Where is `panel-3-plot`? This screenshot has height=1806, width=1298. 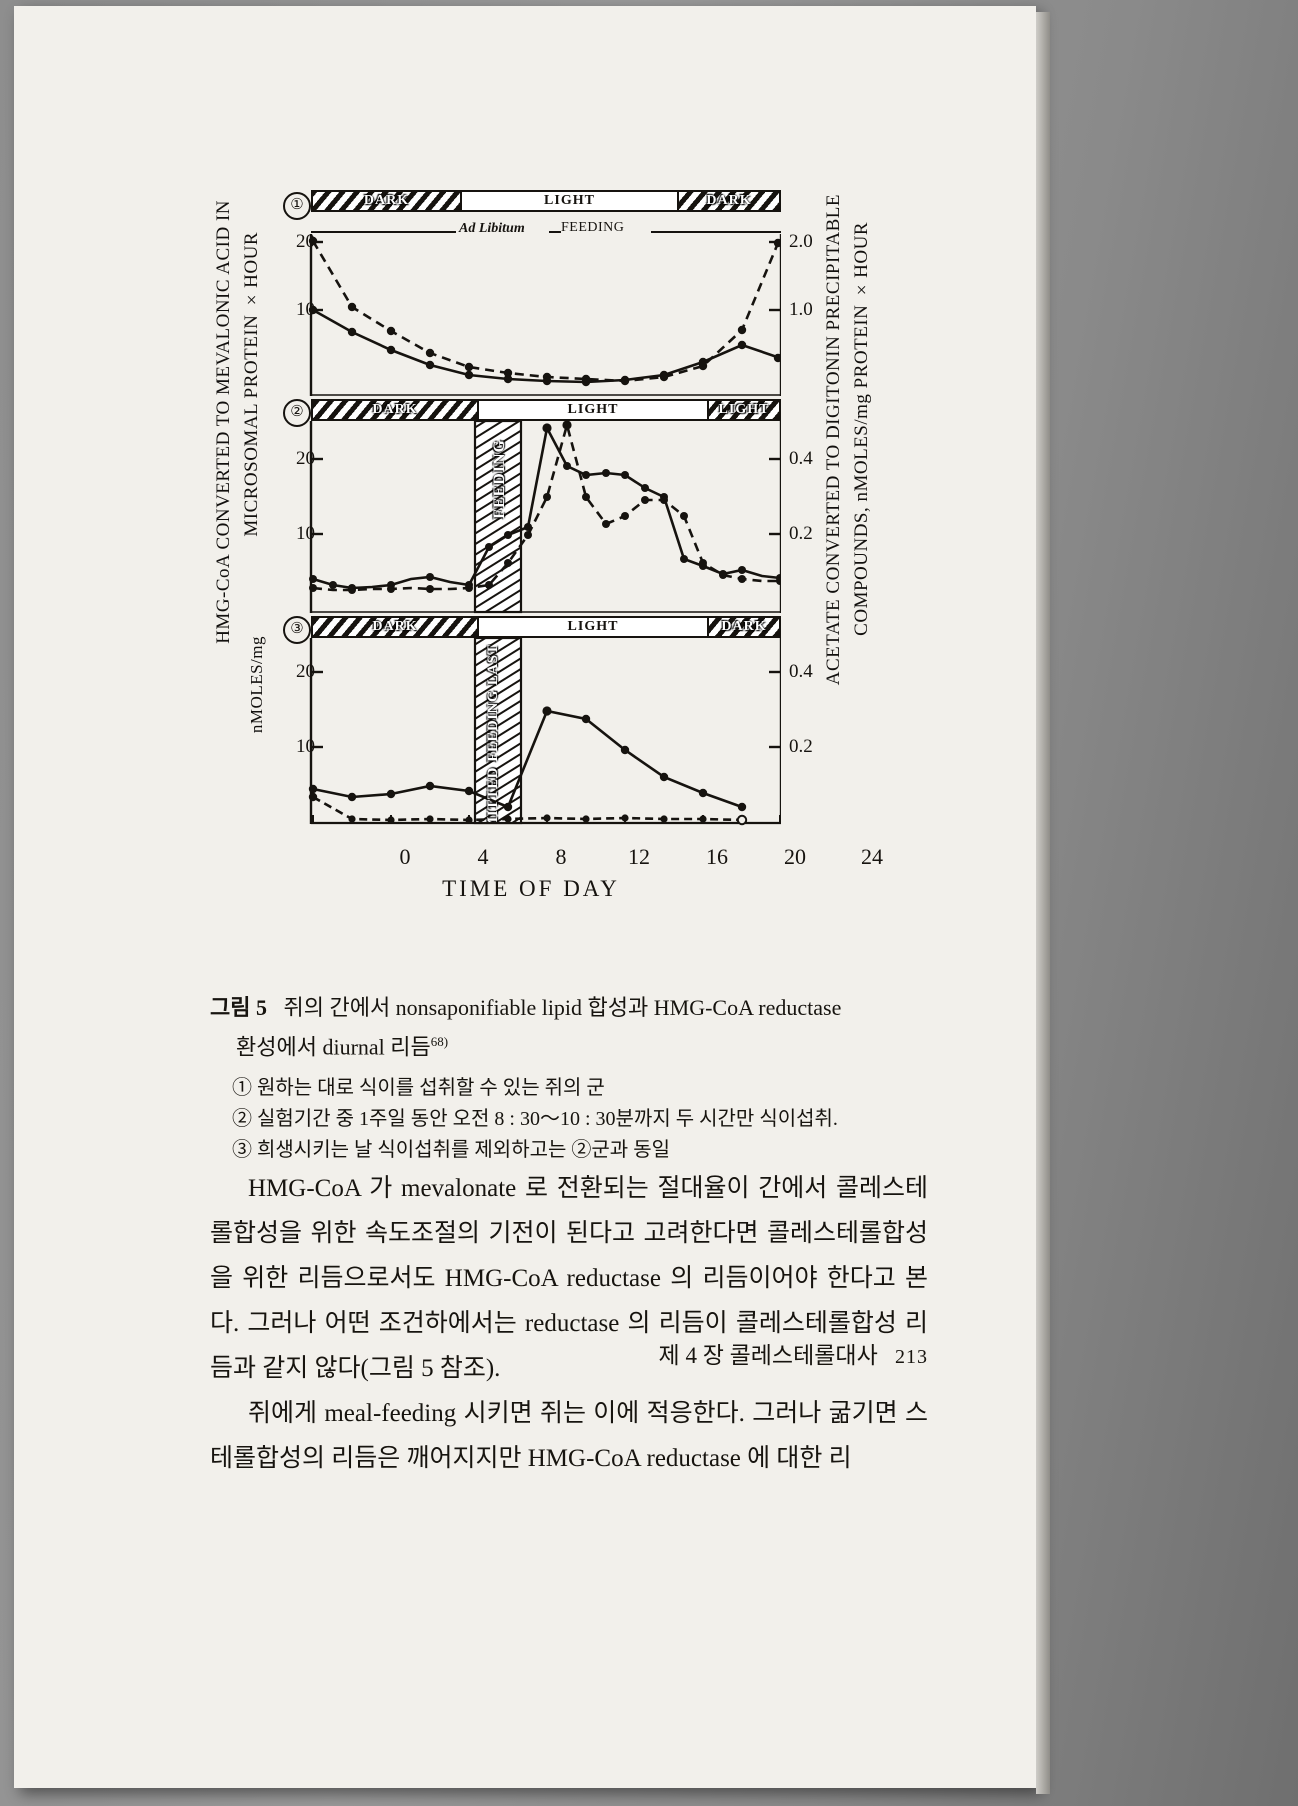
panel-3-plot is located at coordinates (544, 731).